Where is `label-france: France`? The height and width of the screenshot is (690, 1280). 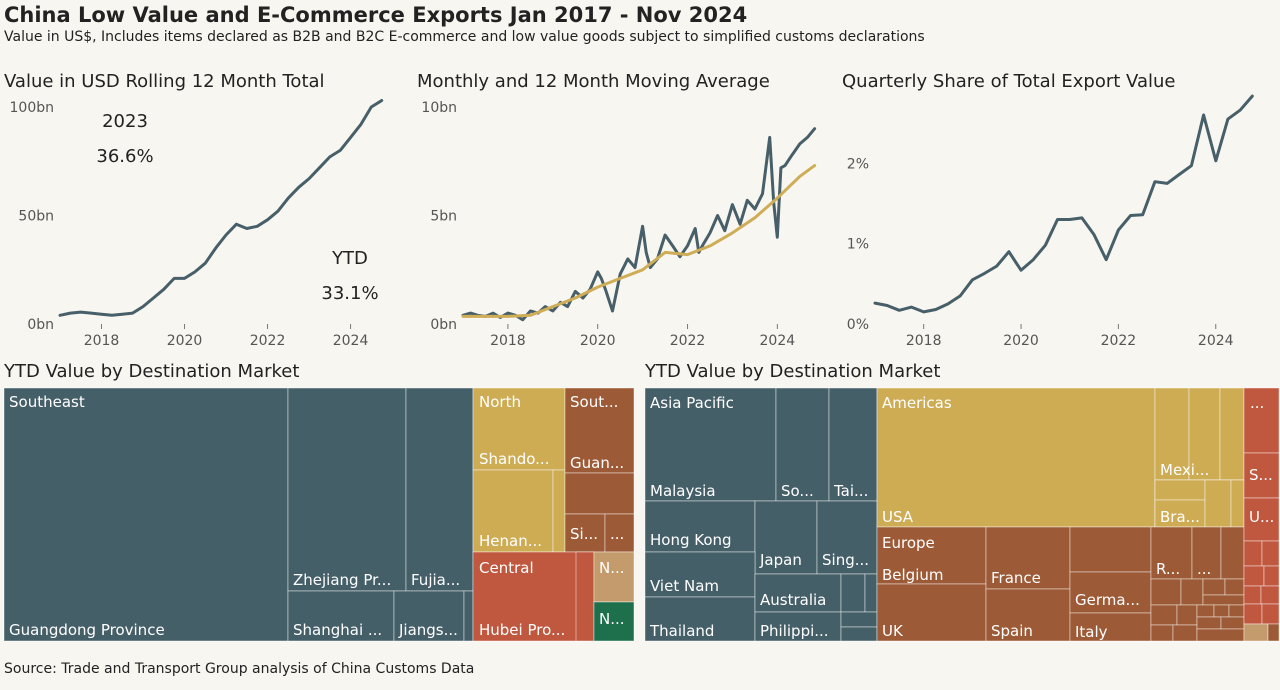
label-france: France is located at coordinates (1016, 578).